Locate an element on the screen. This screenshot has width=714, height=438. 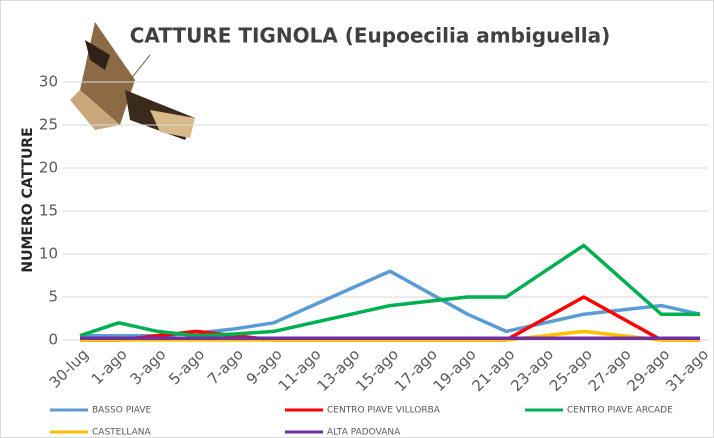
chart-title: CATTURE TIGNOLA (Eupoecilia ambiguella) is located at coordinates (370, 36).